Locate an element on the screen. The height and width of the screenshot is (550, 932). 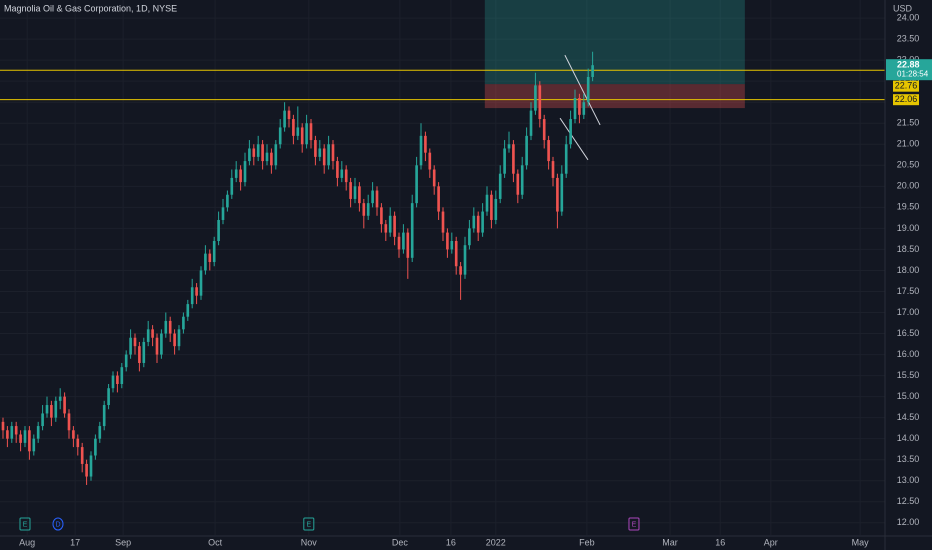
y-tick-label: 16.50 is located at coordinates (908, 333).